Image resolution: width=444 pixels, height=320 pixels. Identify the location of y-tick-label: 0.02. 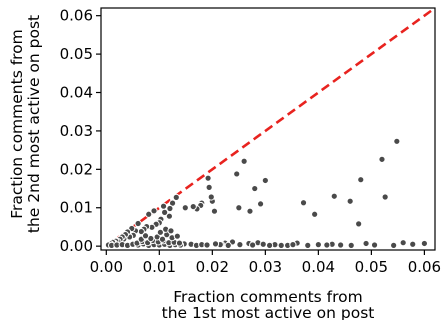
(76, 169).